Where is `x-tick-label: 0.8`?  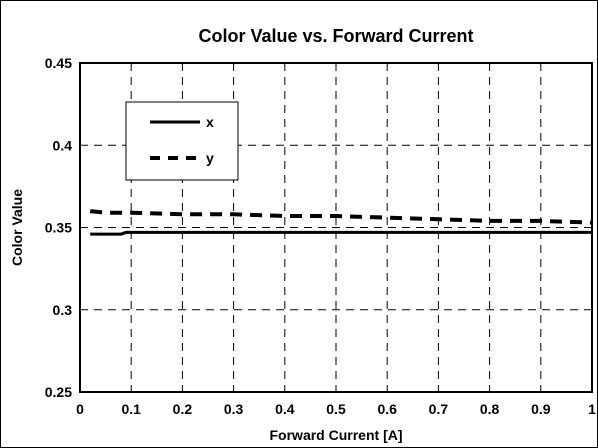 x-tick-label: 0.8 is located at coordinates (490, 409).